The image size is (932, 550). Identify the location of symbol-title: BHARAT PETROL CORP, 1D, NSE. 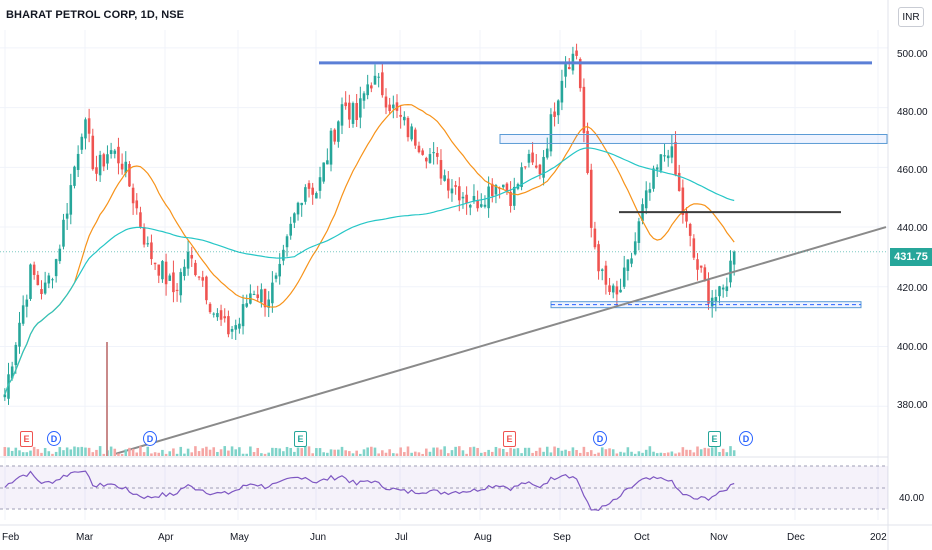
(95, 15).